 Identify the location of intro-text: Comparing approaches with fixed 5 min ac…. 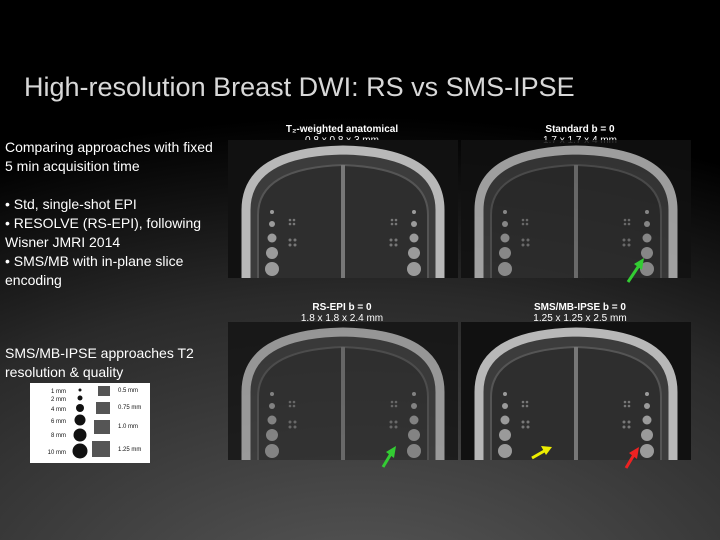
(109, 156).